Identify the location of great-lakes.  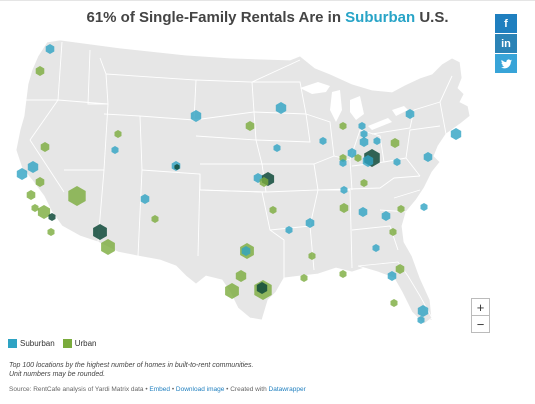
(354, 106).